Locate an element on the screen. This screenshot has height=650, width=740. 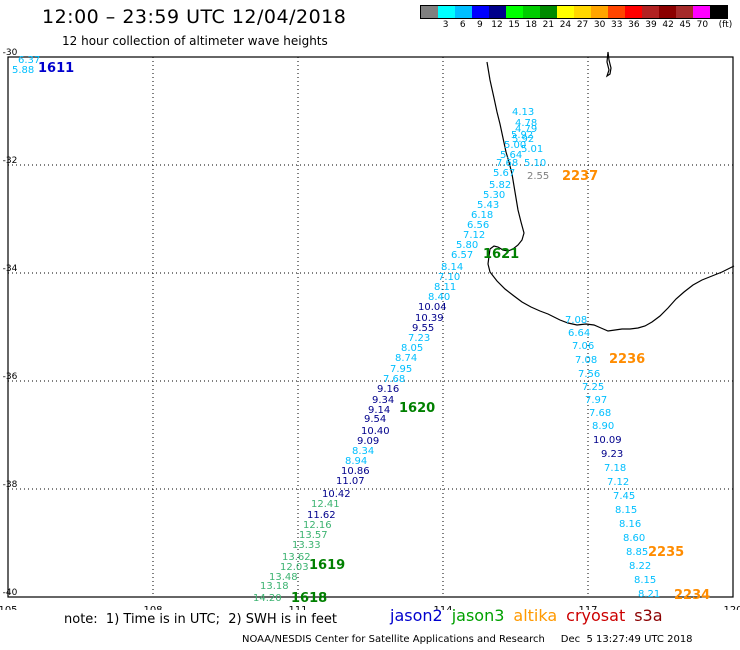
swh-reading: 8.21 is located at coordinates (649, 594).